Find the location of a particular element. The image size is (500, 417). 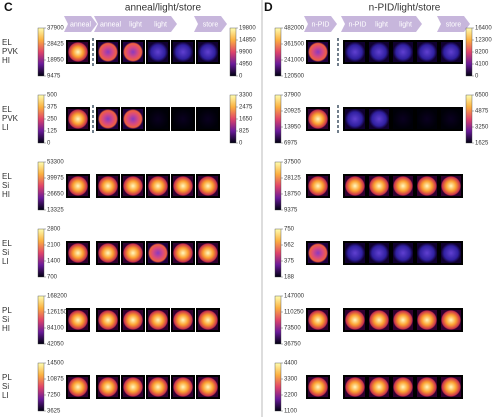

colorbar-tick-label: 36750 is located at coordinates (292, 345).